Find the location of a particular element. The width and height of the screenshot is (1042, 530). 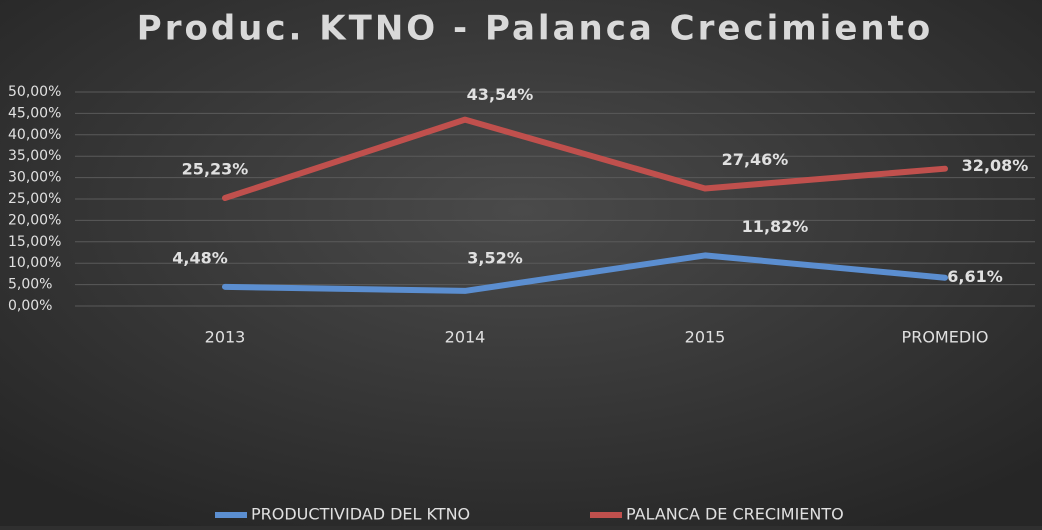

data-label: 25,23% is located at coordinates (215, 169).